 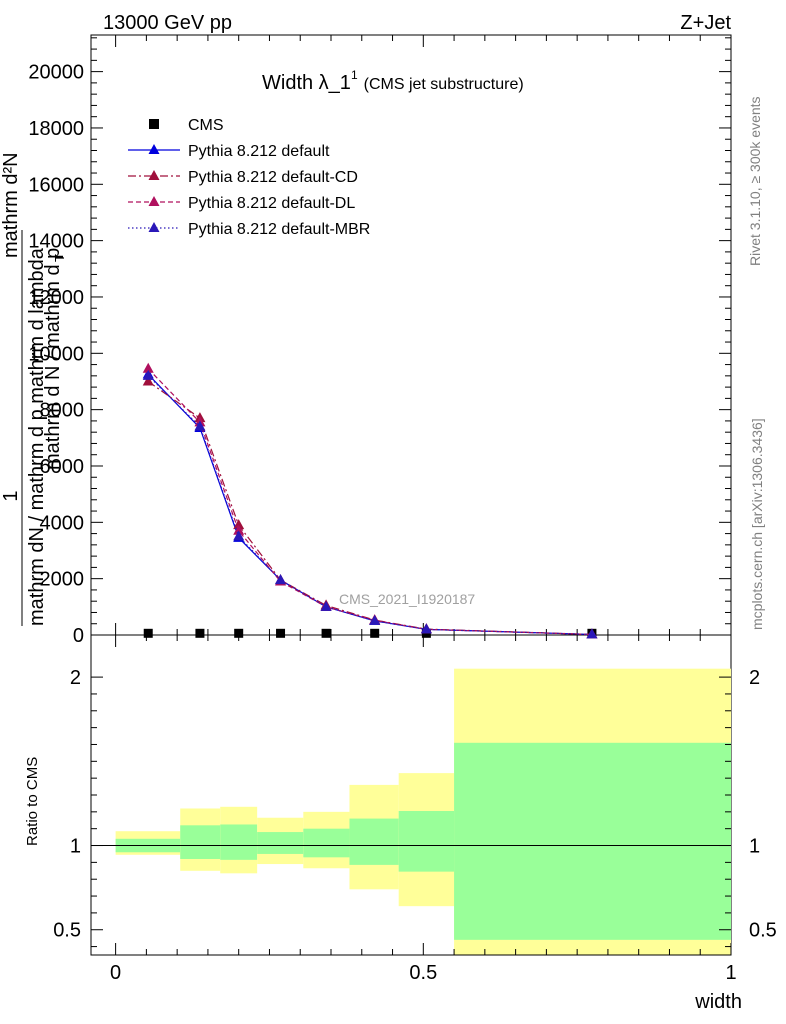 What do you see at coordinates (718, 1002) in the screenshot?
I see `x-axis-label: width` at bounding box center [718, 1002].